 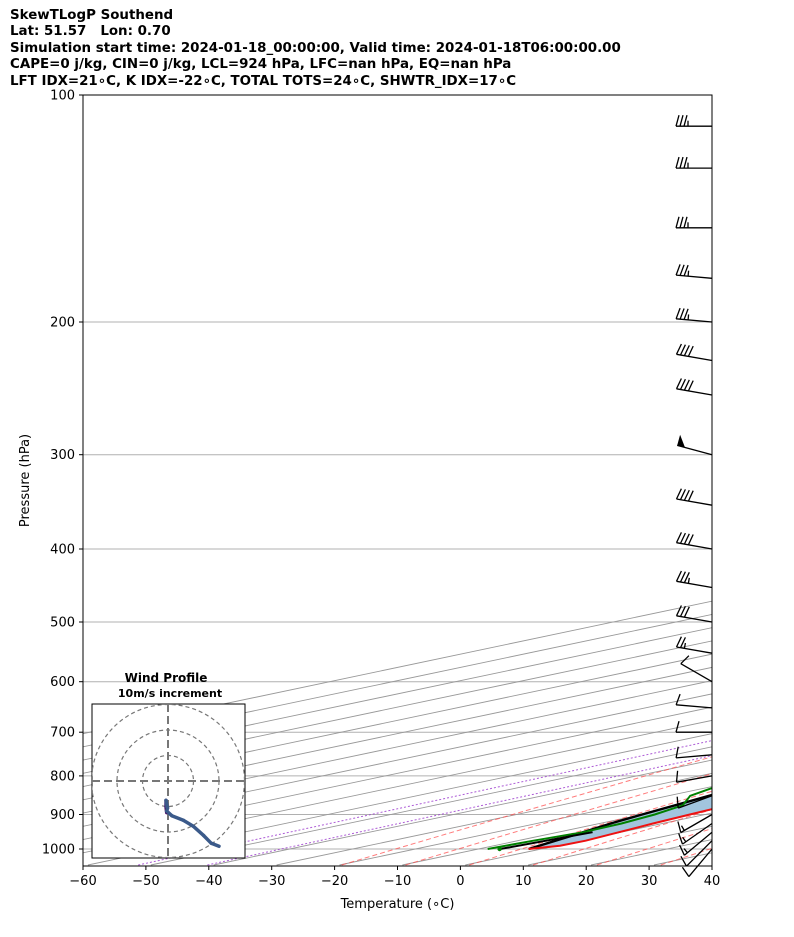 I want to click on hodograph-title: Wind Profile, so click(x=166, y=678).